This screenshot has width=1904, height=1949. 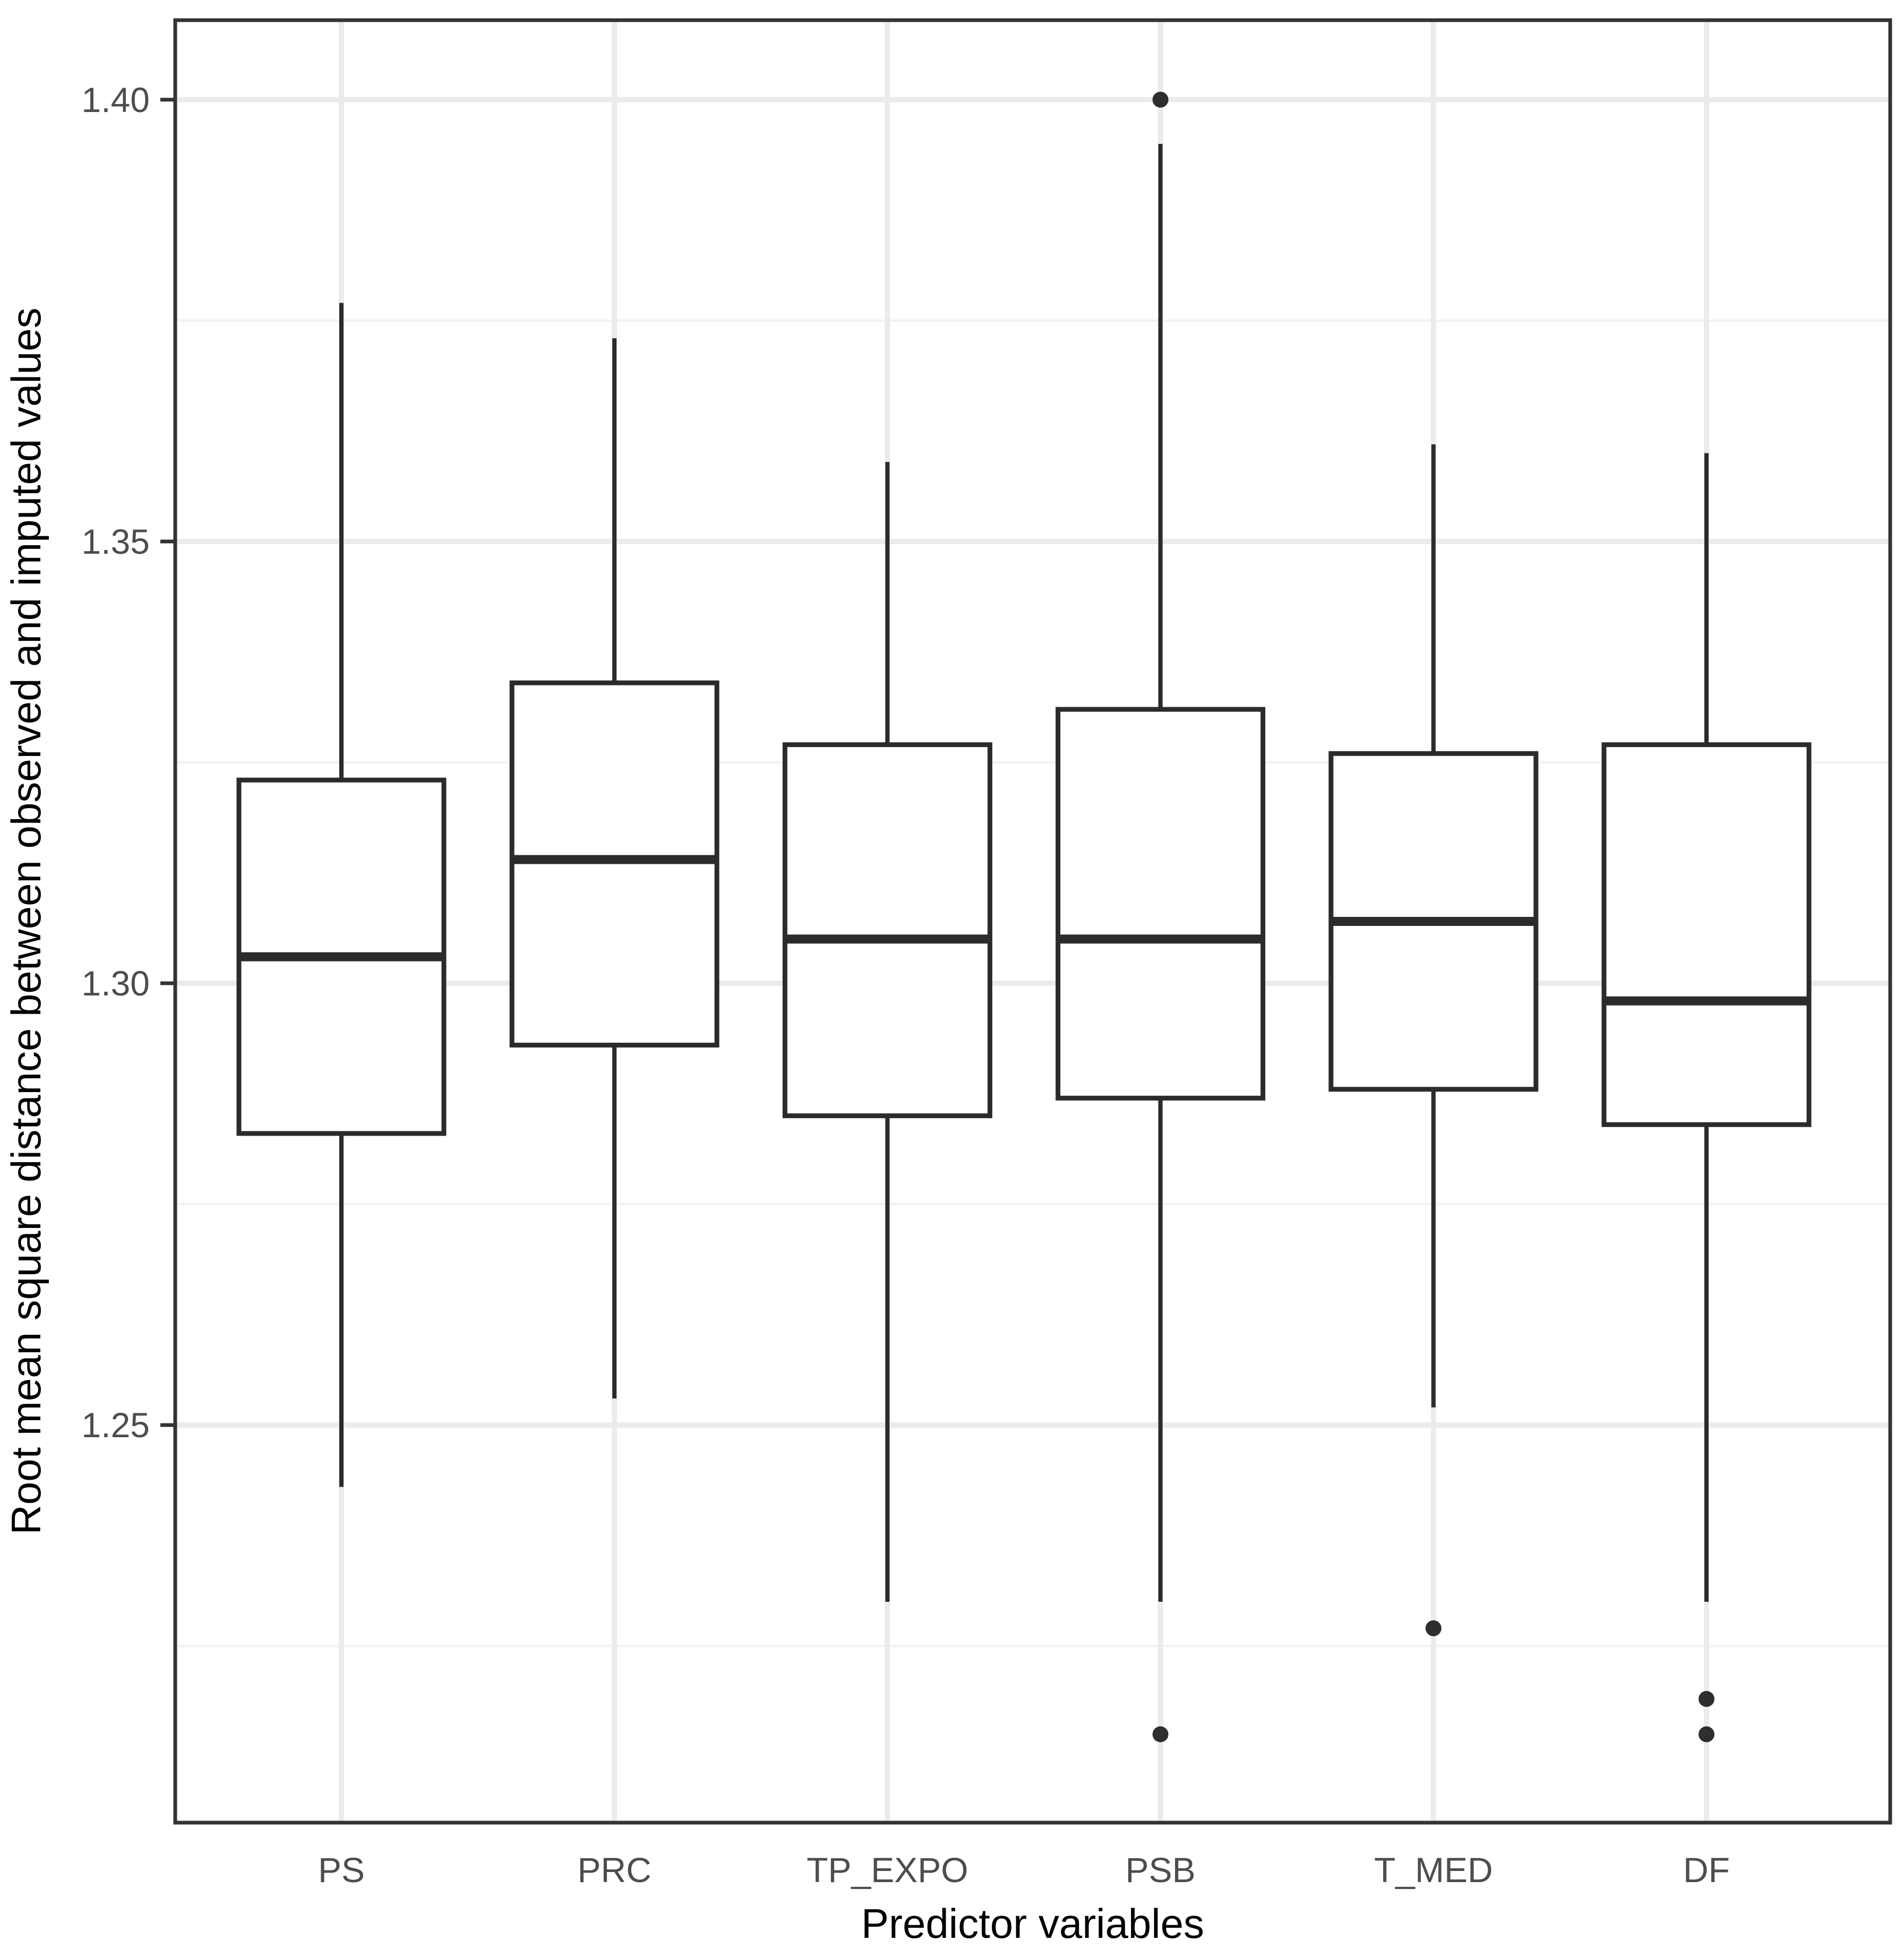 What do you see at coordinates (1706, 1870) in the screenshot?
I see `x-tick-label: DF` at bounding box center [1706, 1870].